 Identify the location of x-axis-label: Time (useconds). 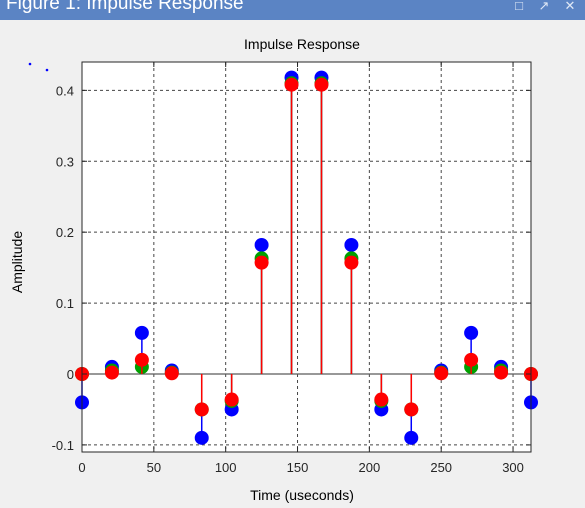
(302, 495).